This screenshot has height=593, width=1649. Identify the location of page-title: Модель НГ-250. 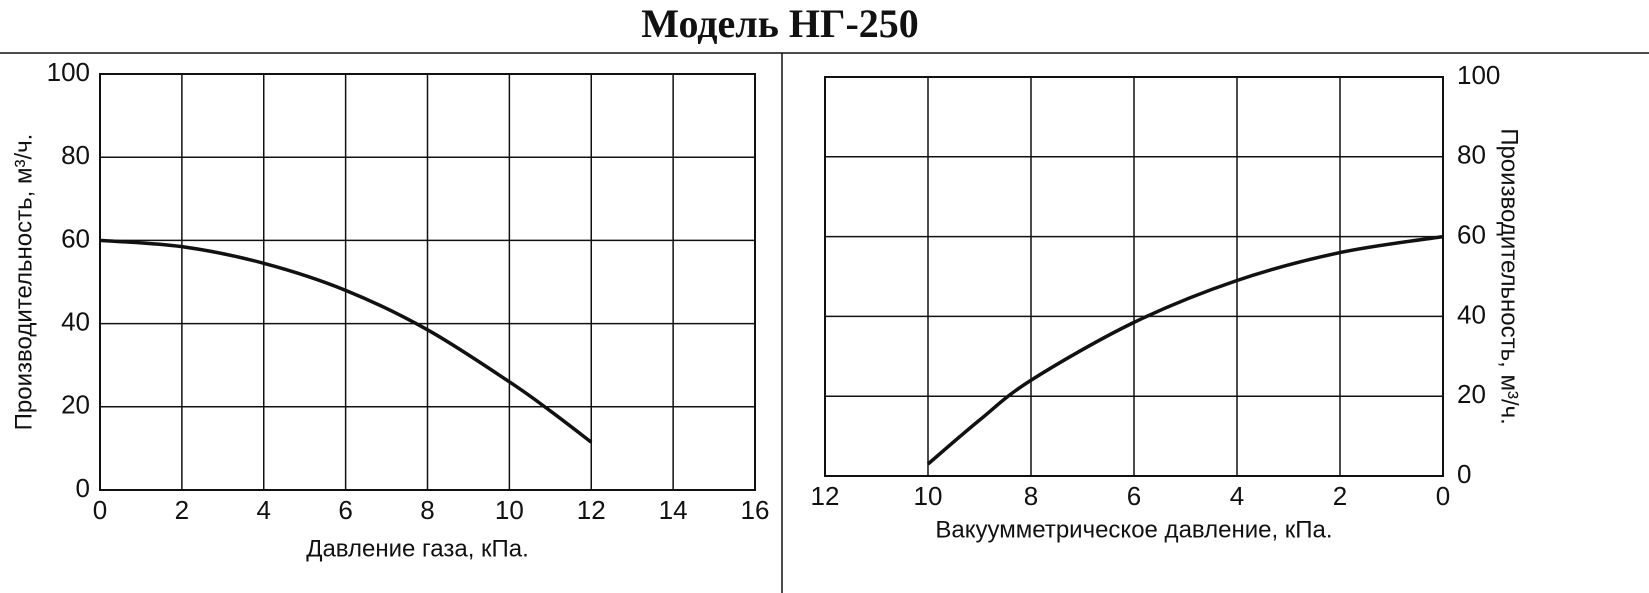
(780, 23).